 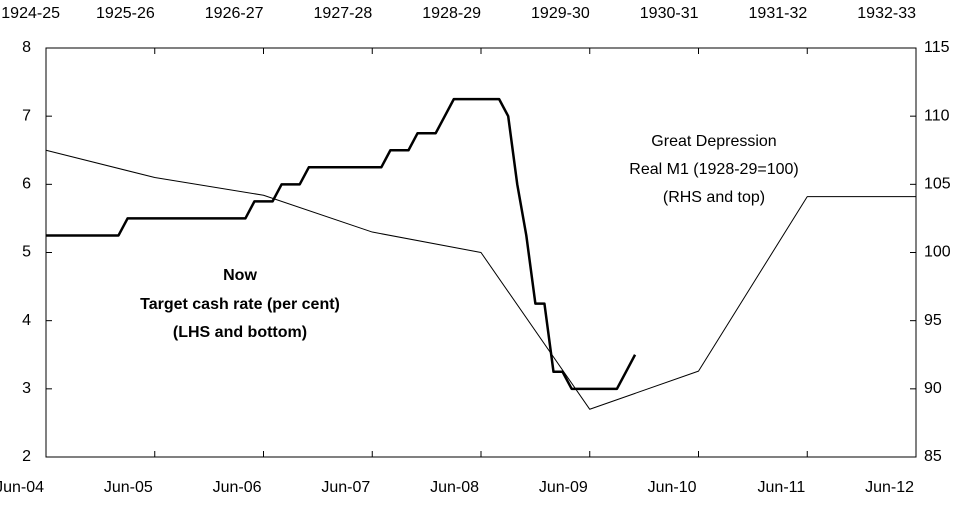 I want to click on x2-tick-label: 1931-32, so click(x=778, y=13).